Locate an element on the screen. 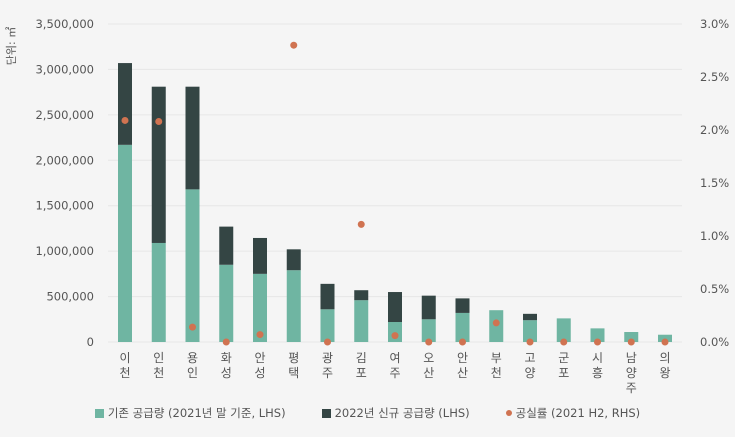 Image resolution: width=735 pixels, height=437 pixels. x-tick-label: 흥 is located at coordinates (597, 373).